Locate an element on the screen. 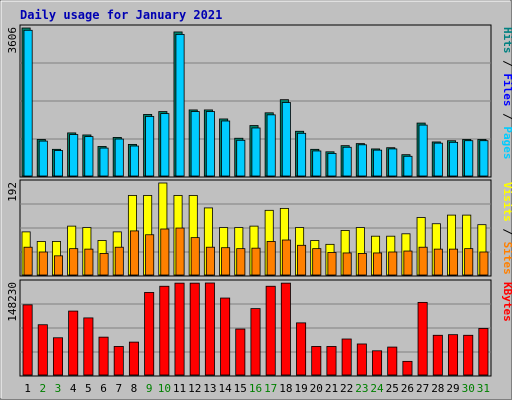 The image size is (512, 400). x-tick-label: 14 is located at coordinates (225, 388).